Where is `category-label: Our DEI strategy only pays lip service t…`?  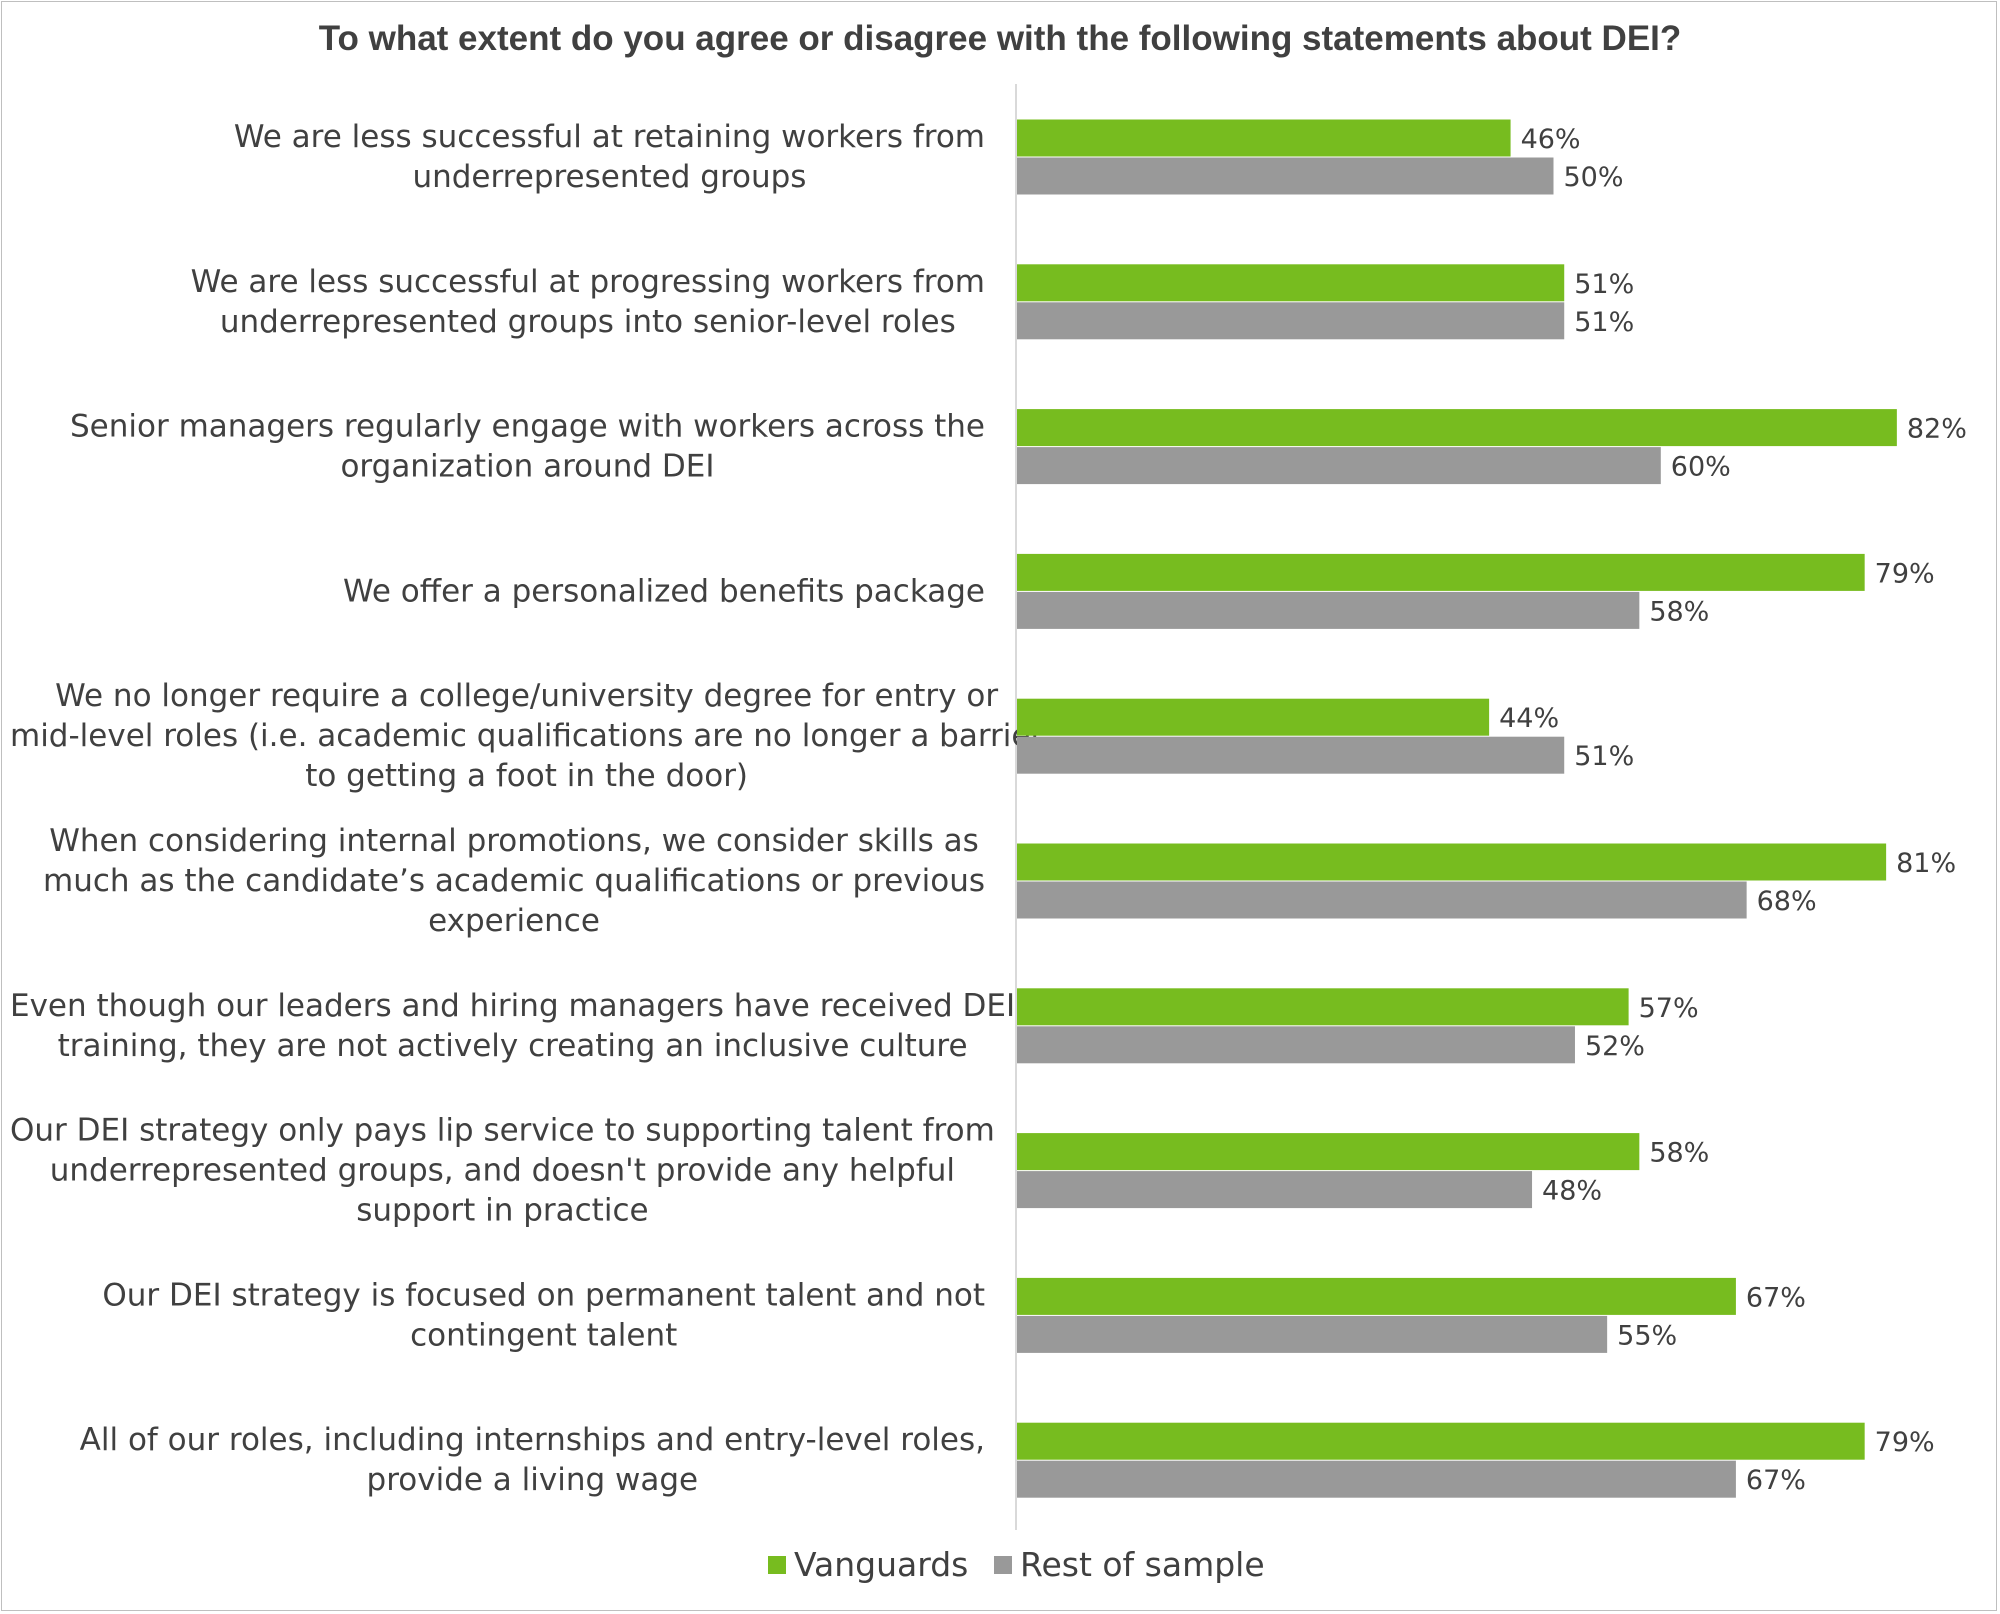
category-label: Our DEI strategy only pays lip service t… is located at coordinates (502, 1171).